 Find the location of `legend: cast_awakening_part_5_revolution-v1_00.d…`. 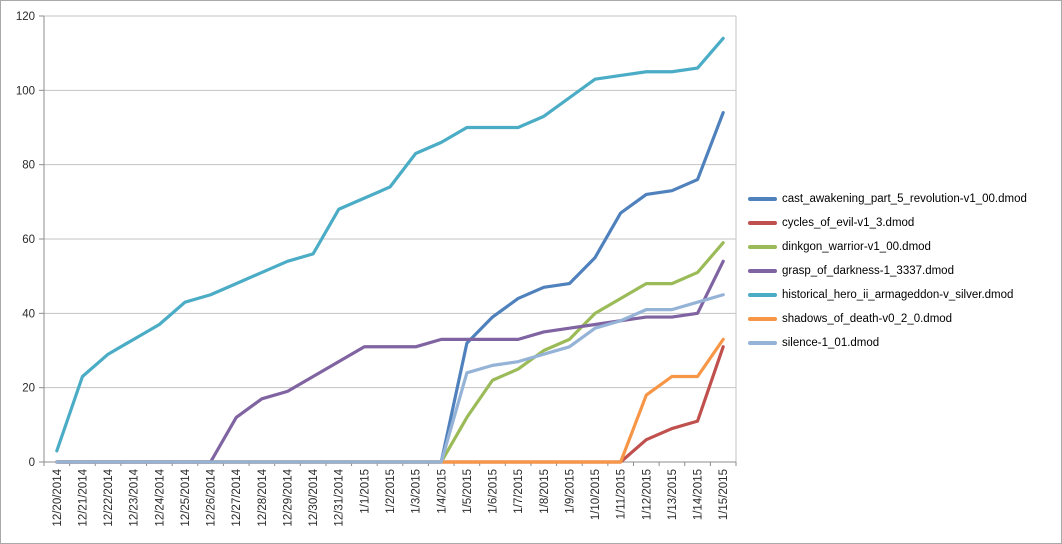

legend: cast_awakening_part_5_revolution-v1_00.d… is located at coordinates (887, 271).